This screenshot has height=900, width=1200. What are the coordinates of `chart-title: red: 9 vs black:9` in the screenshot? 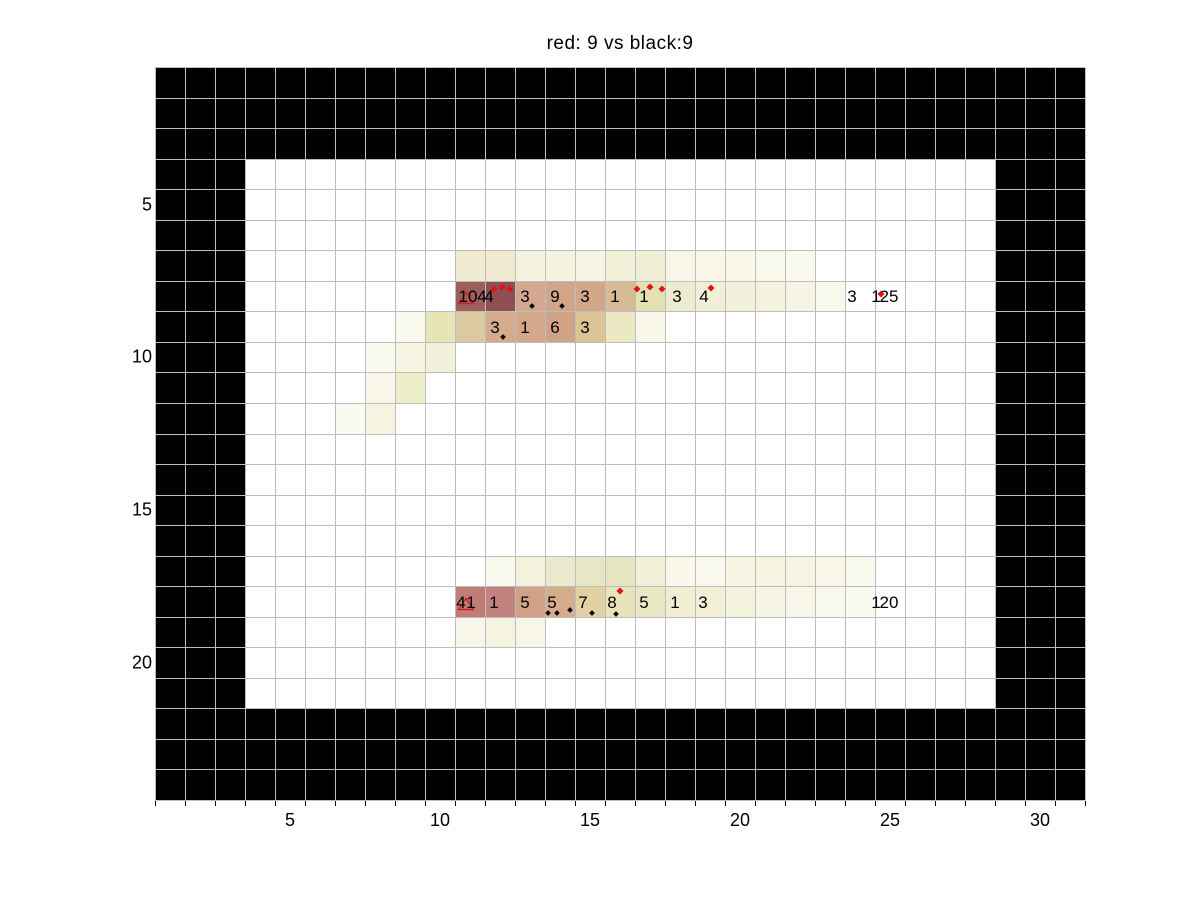 It's located at (620, 43).